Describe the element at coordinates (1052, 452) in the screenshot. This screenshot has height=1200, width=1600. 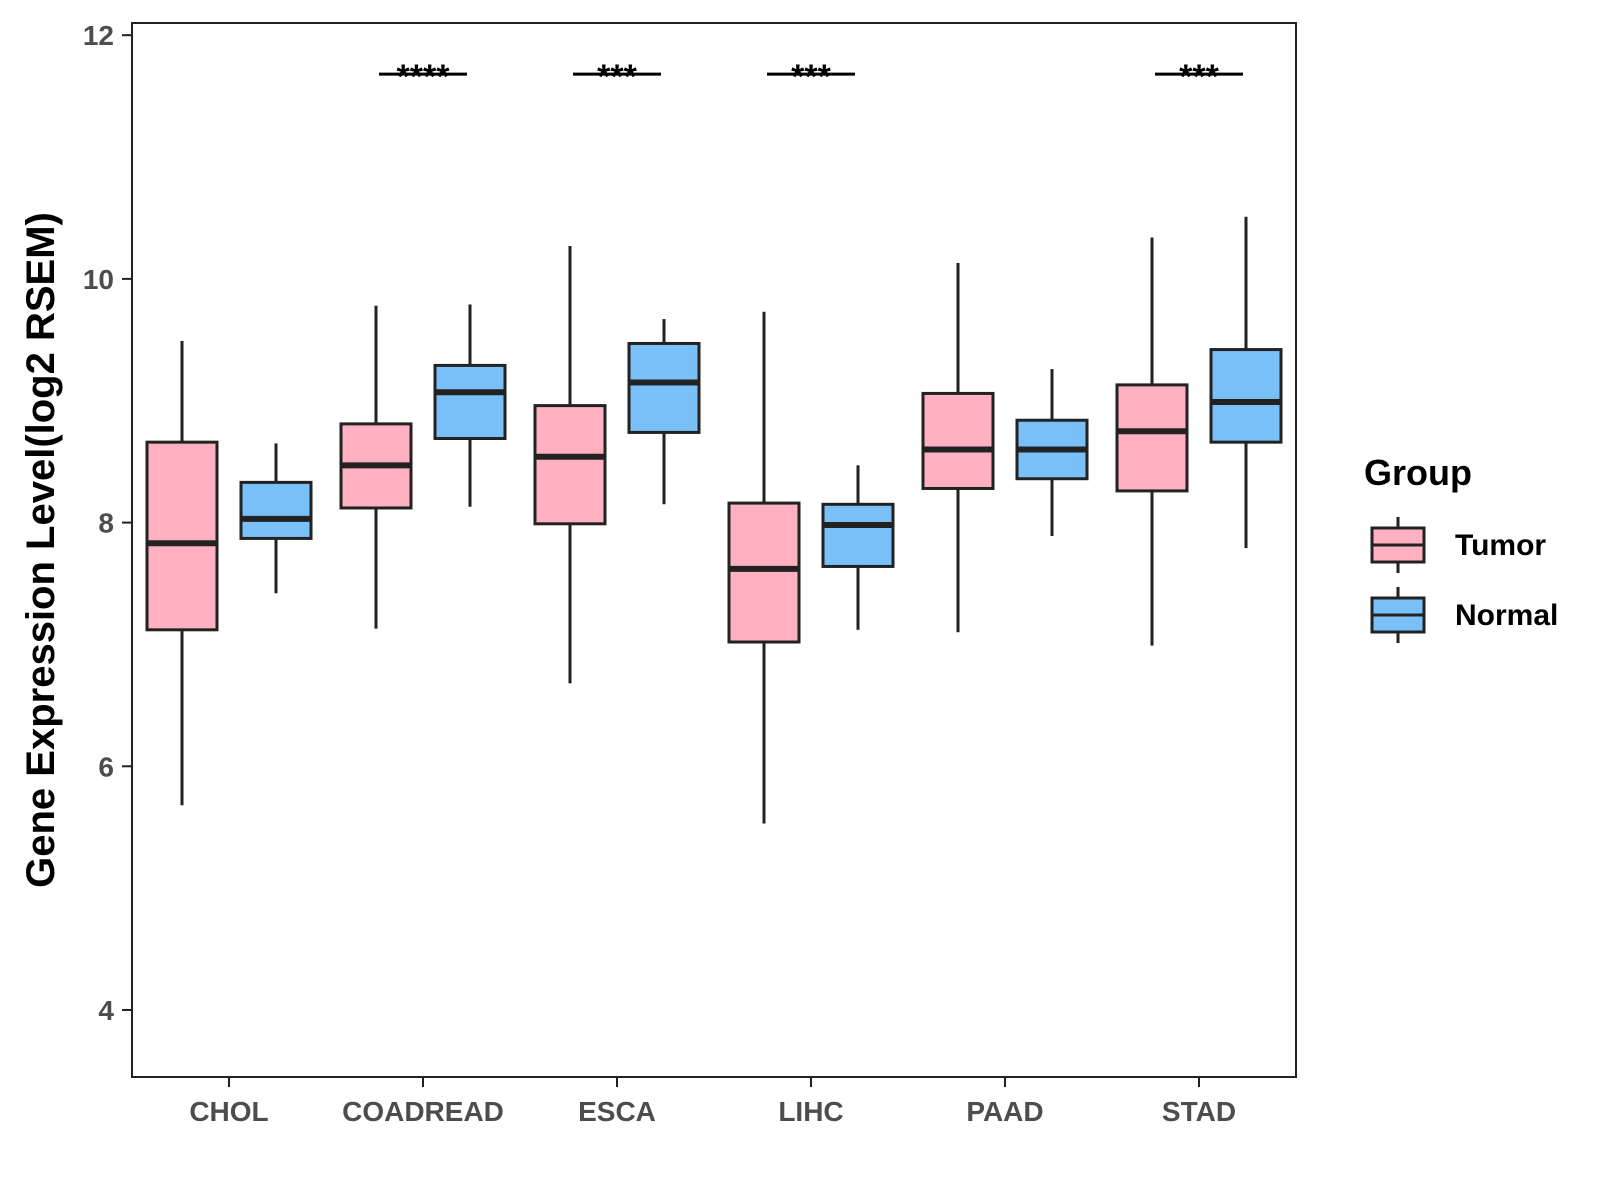
I see `box-normal-paad` at that location.